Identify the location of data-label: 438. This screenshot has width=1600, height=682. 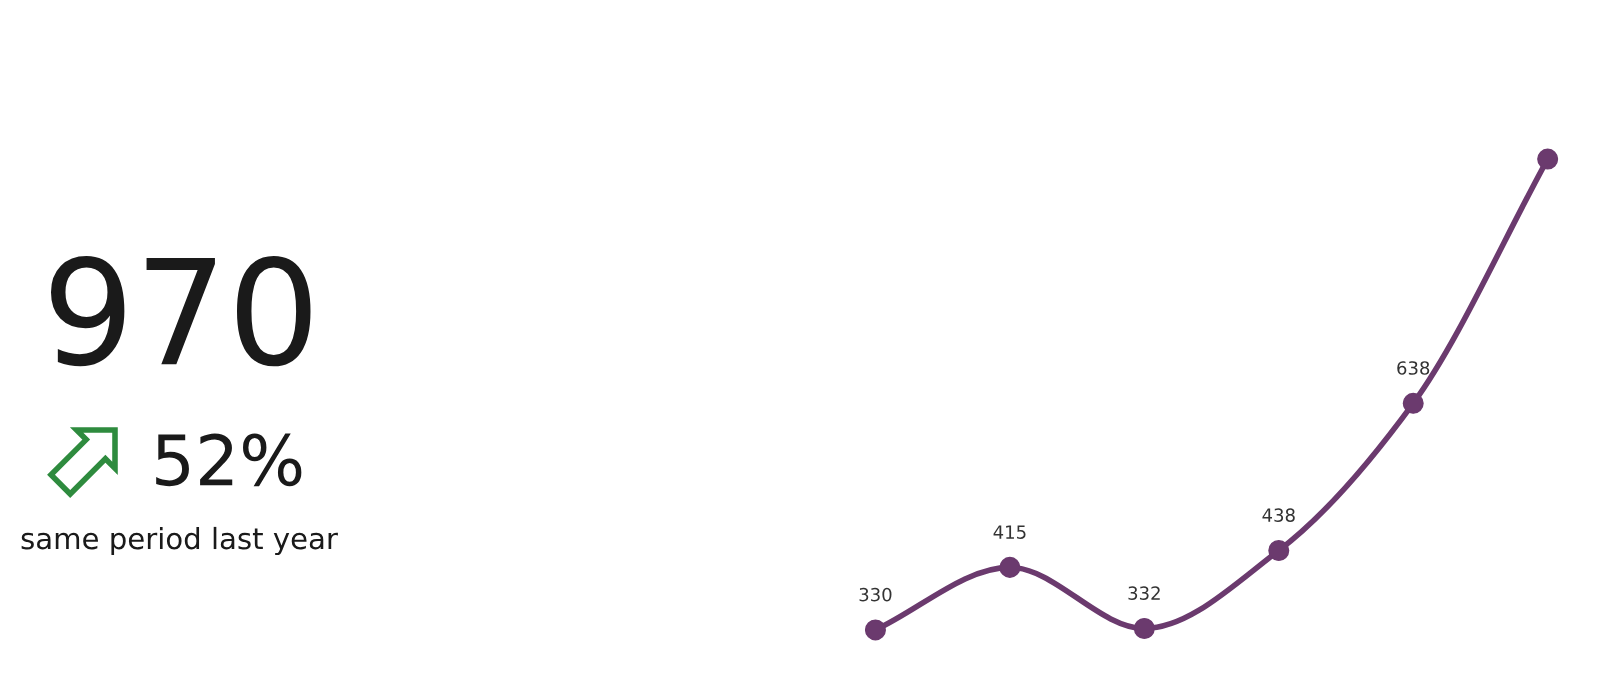
(1278, 515).